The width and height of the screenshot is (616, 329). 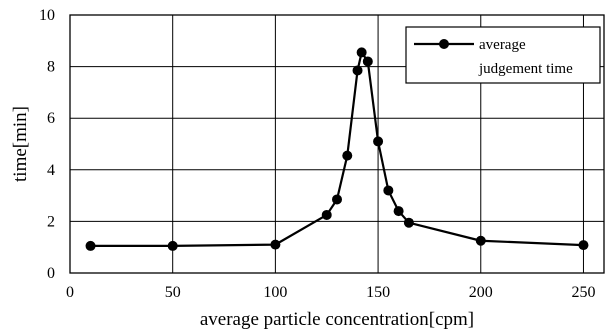 What do you see at coordinates (330, 292) in the screenshot?
I see `x-tick-labels: 0 50 100 150 200 250` at bounding box center [330, 292].